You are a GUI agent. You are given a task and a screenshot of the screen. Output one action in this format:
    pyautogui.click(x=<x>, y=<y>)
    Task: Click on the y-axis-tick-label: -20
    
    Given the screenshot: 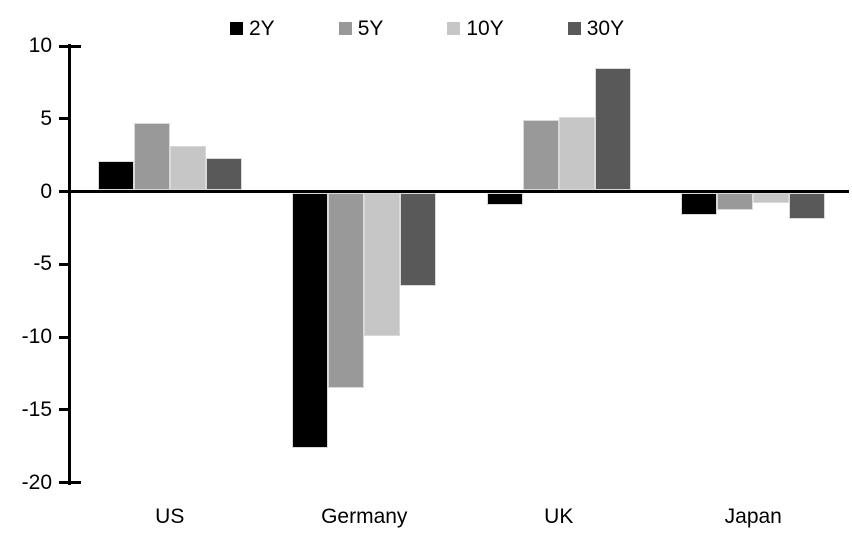 What is the action you would take?
    pyautogui.click(x=36, y=482)
    